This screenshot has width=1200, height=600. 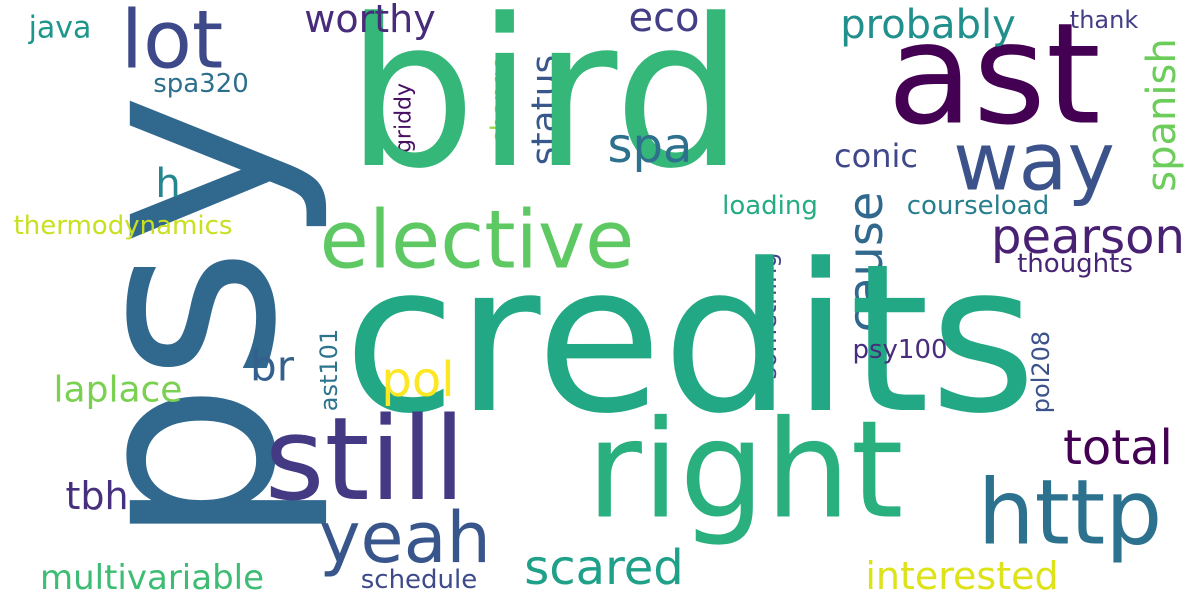 I want to click on word-lot: lot, so click(x=172, y=43).